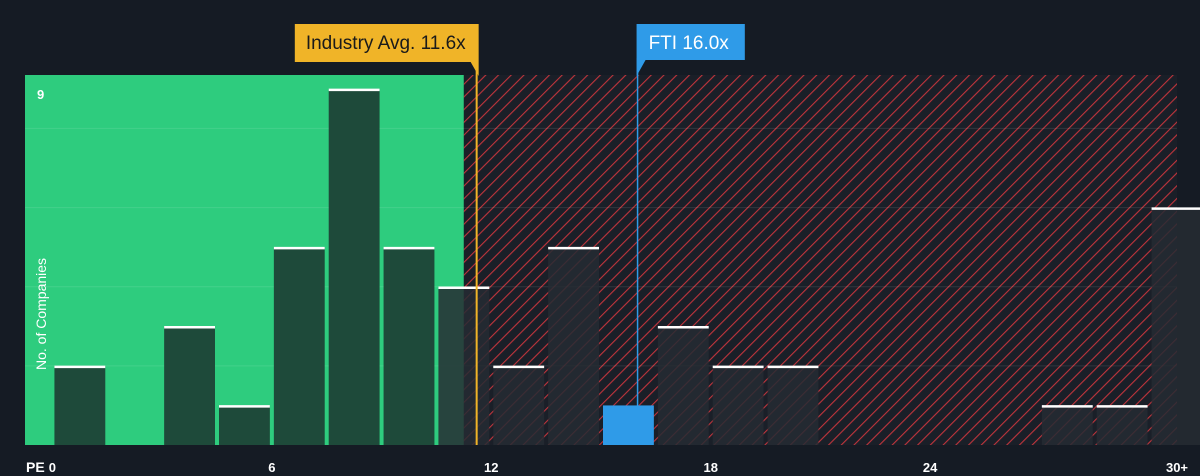 The width and height of the screenshot is (1200, 476). I want to click on company-pe-callout, so click(690, 50).